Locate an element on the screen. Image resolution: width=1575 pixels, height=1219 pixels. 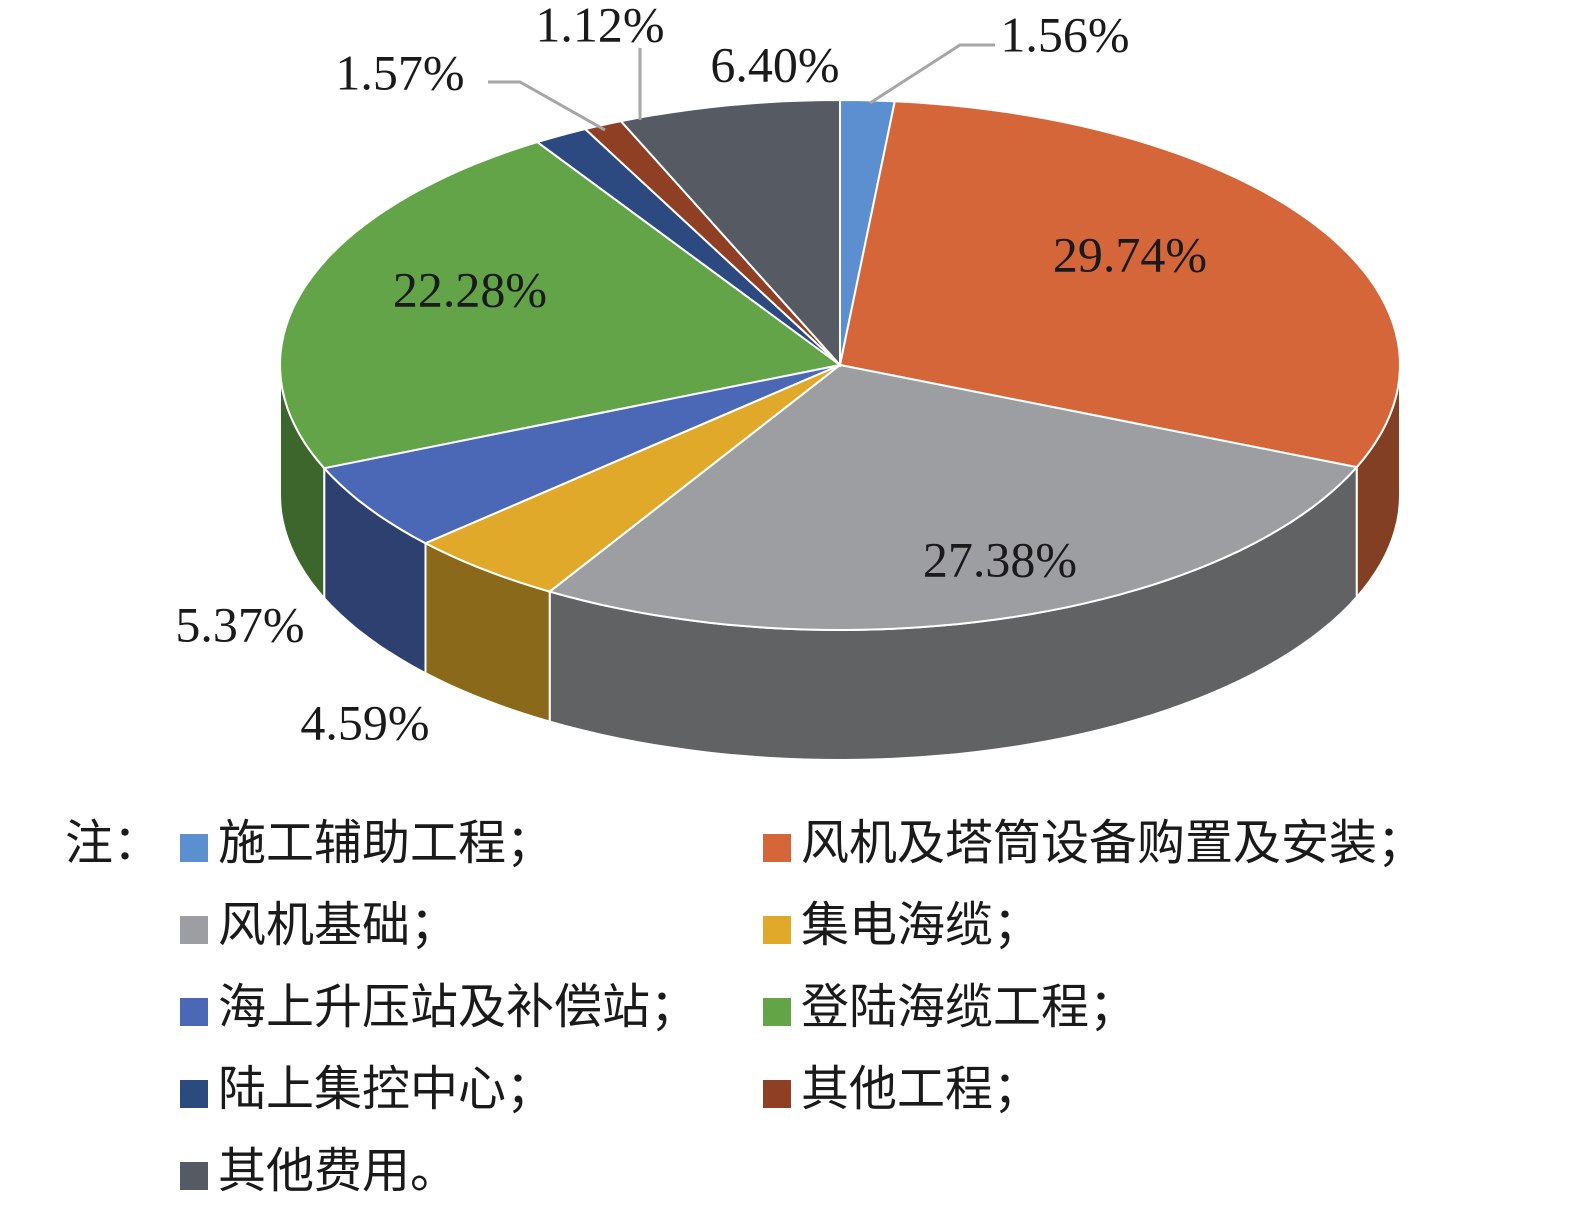
data-label: 22.28% is located at coordinates (470, 289).